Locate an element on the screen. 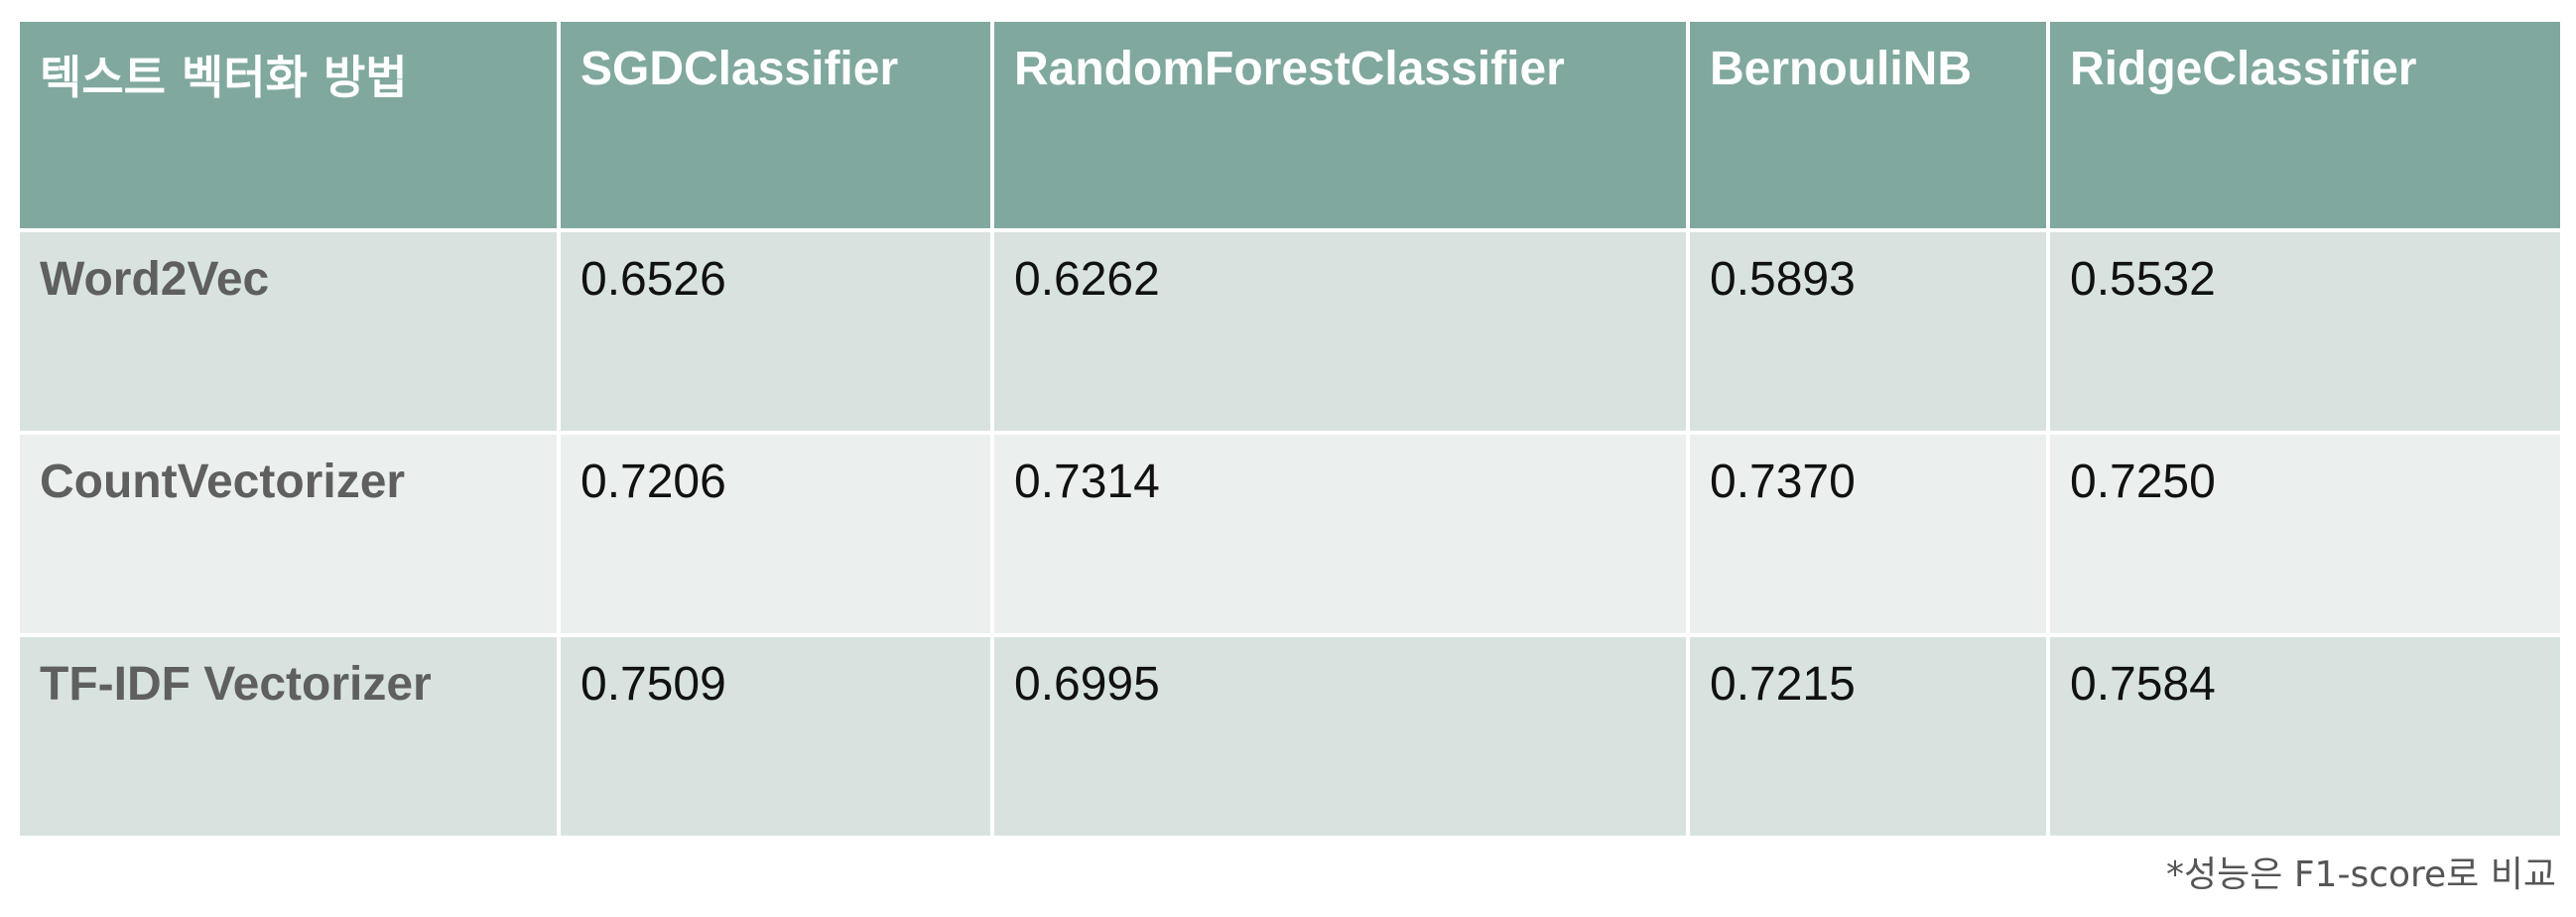 Image resolution: width=2576 pixels, height=917 pixels. table-cell: 0.7314 is located at coordinates (1340, 534).